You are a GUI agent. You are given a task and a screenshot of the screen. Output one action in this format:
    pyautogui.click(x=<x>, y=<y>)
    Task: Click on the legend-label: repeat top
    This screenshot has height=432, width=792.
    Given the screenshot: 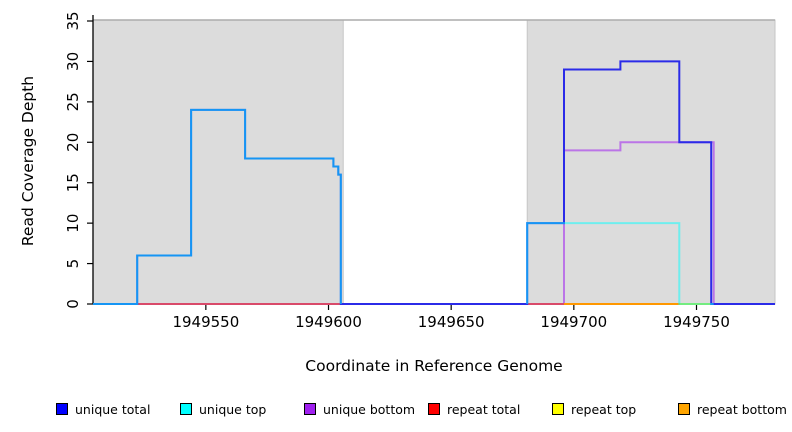 What is the action you would take?
    pyautogui.click(x=604, y=409)
    